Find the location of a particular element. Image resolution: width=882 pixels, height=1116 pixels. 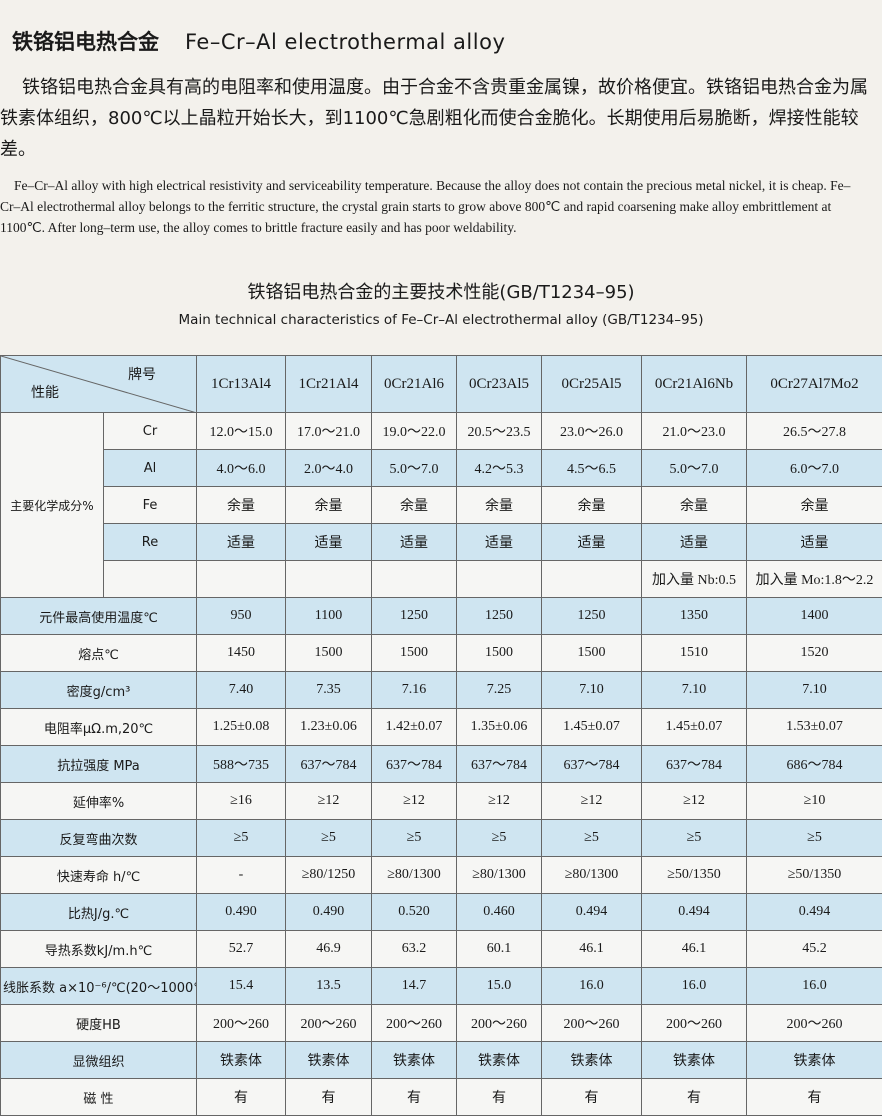

table-title: 铁铬铝电热合金的主要技术性能(GB/T1234–95) is located at coordinates (441, 291).